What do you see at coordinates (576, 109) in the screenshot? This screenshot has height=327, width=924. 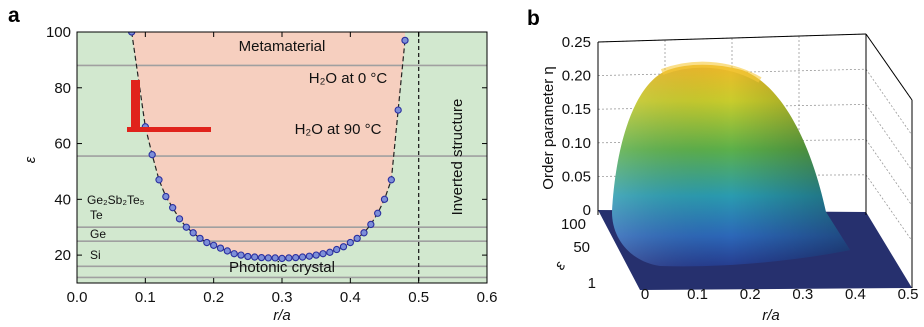 I see `z-tick-label: 0.15` at bounding box center [576, 109].